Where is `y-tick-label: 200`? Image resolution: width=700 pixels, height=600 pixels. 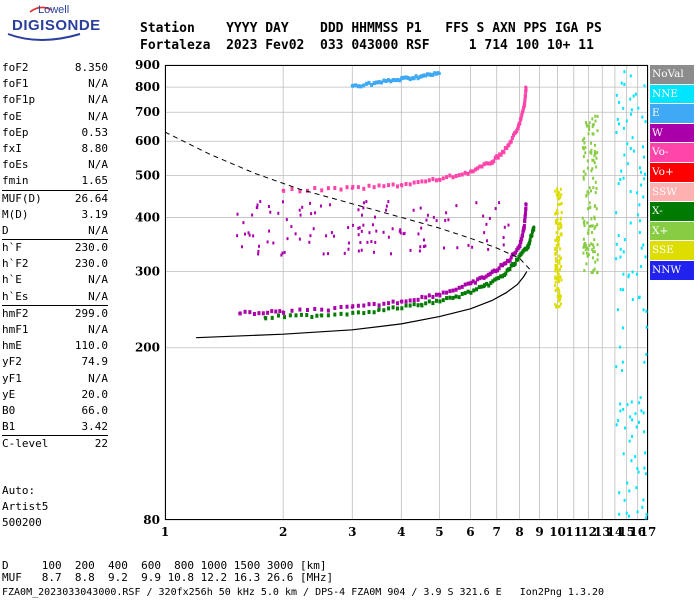
y-tick-label: 200 is located at coordinates (147, 348).